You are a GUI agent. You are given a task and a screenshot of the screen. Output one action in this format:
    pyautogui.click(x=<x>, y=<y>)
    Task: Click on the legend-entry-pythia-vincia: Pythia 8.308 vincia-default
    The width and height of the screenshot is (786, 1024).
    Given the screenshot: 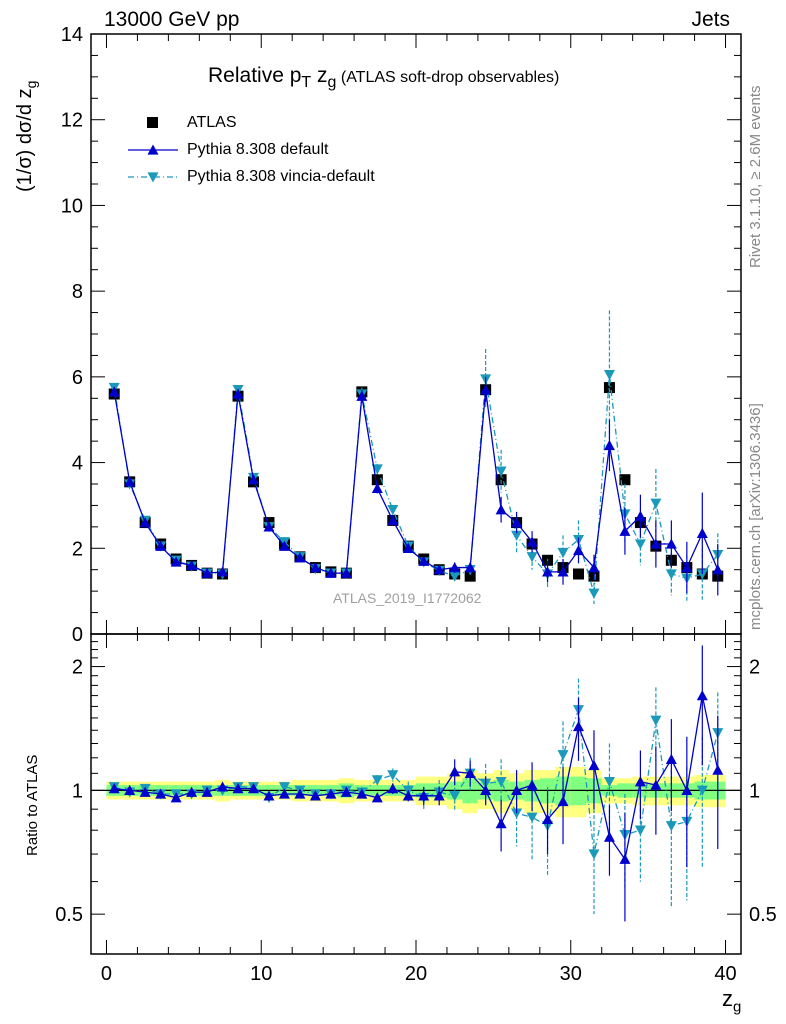 What is the action you would take?
    pyautogui.click(x=281, y=176)
    